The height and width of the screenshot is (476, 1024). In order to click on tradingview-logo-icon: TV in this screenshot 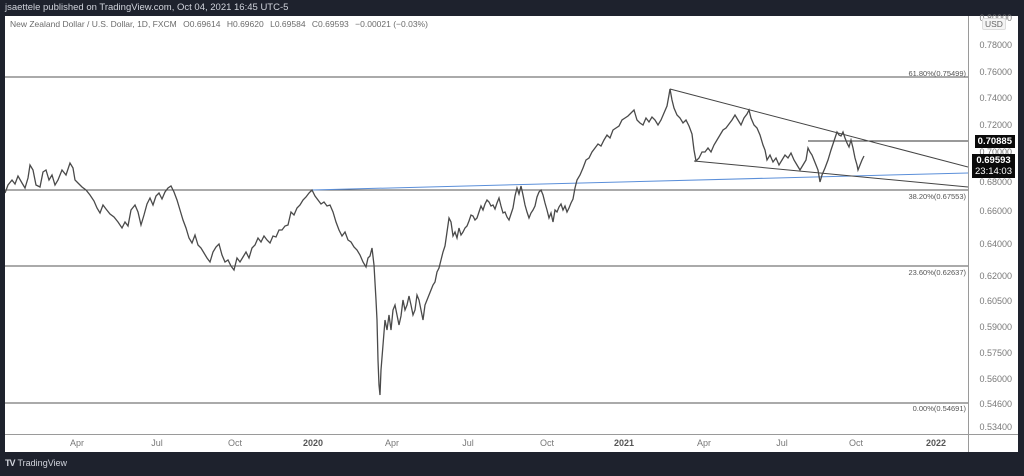, I will do `click(10, 463)`.